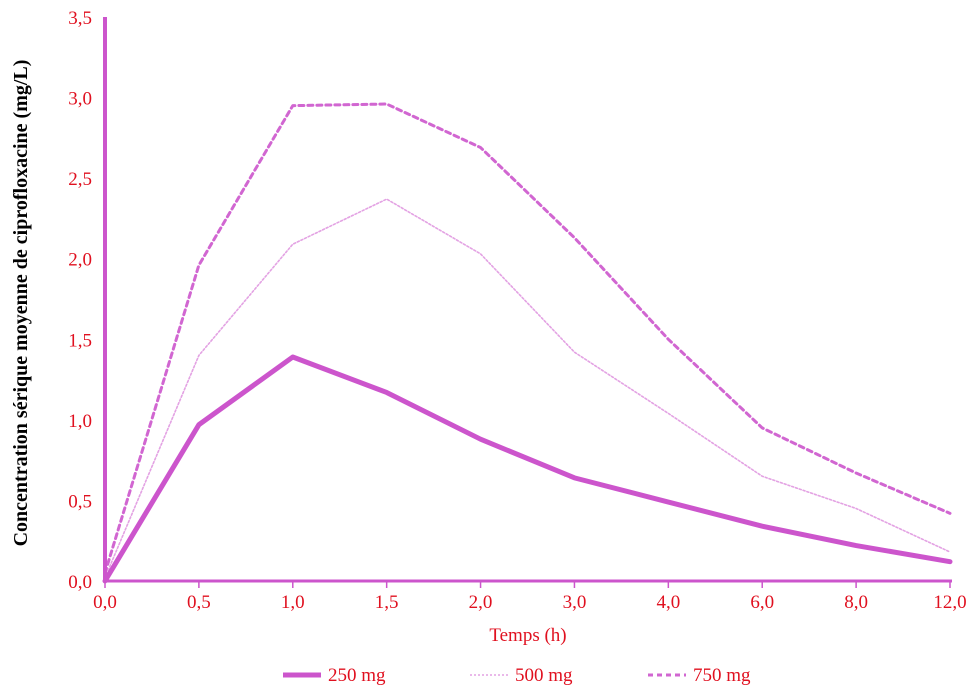 The width and height of the screenshot is (974, 688). I want to click on y-tick-label: 1,5, so click(80, 340).